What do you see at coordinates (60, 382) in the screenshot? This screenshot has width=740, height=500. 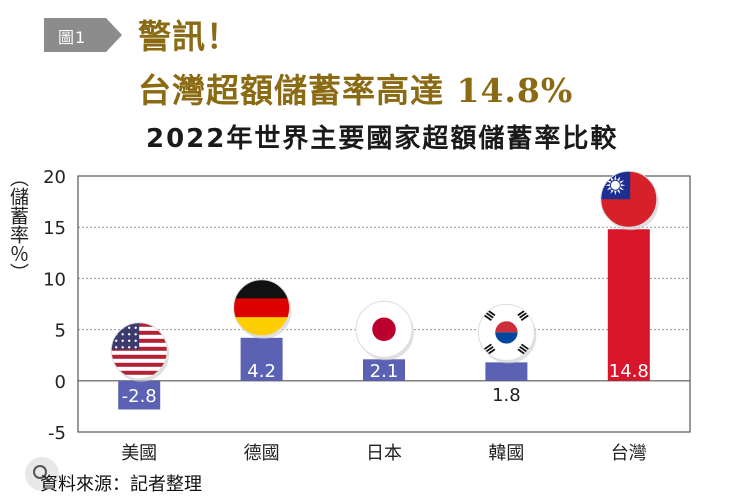 I see `y-tick-label: 0` at bounding box center [60, 382].